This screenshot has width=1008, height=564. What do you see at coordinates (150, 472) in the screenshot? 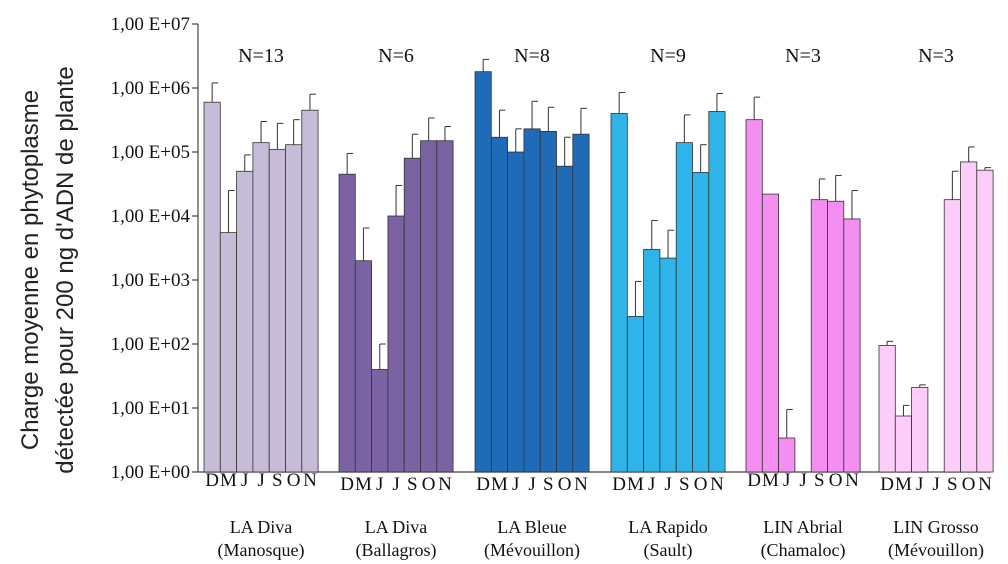
I see `y-tick-label: 1,00 E+00` at bounding box center [150, 472].